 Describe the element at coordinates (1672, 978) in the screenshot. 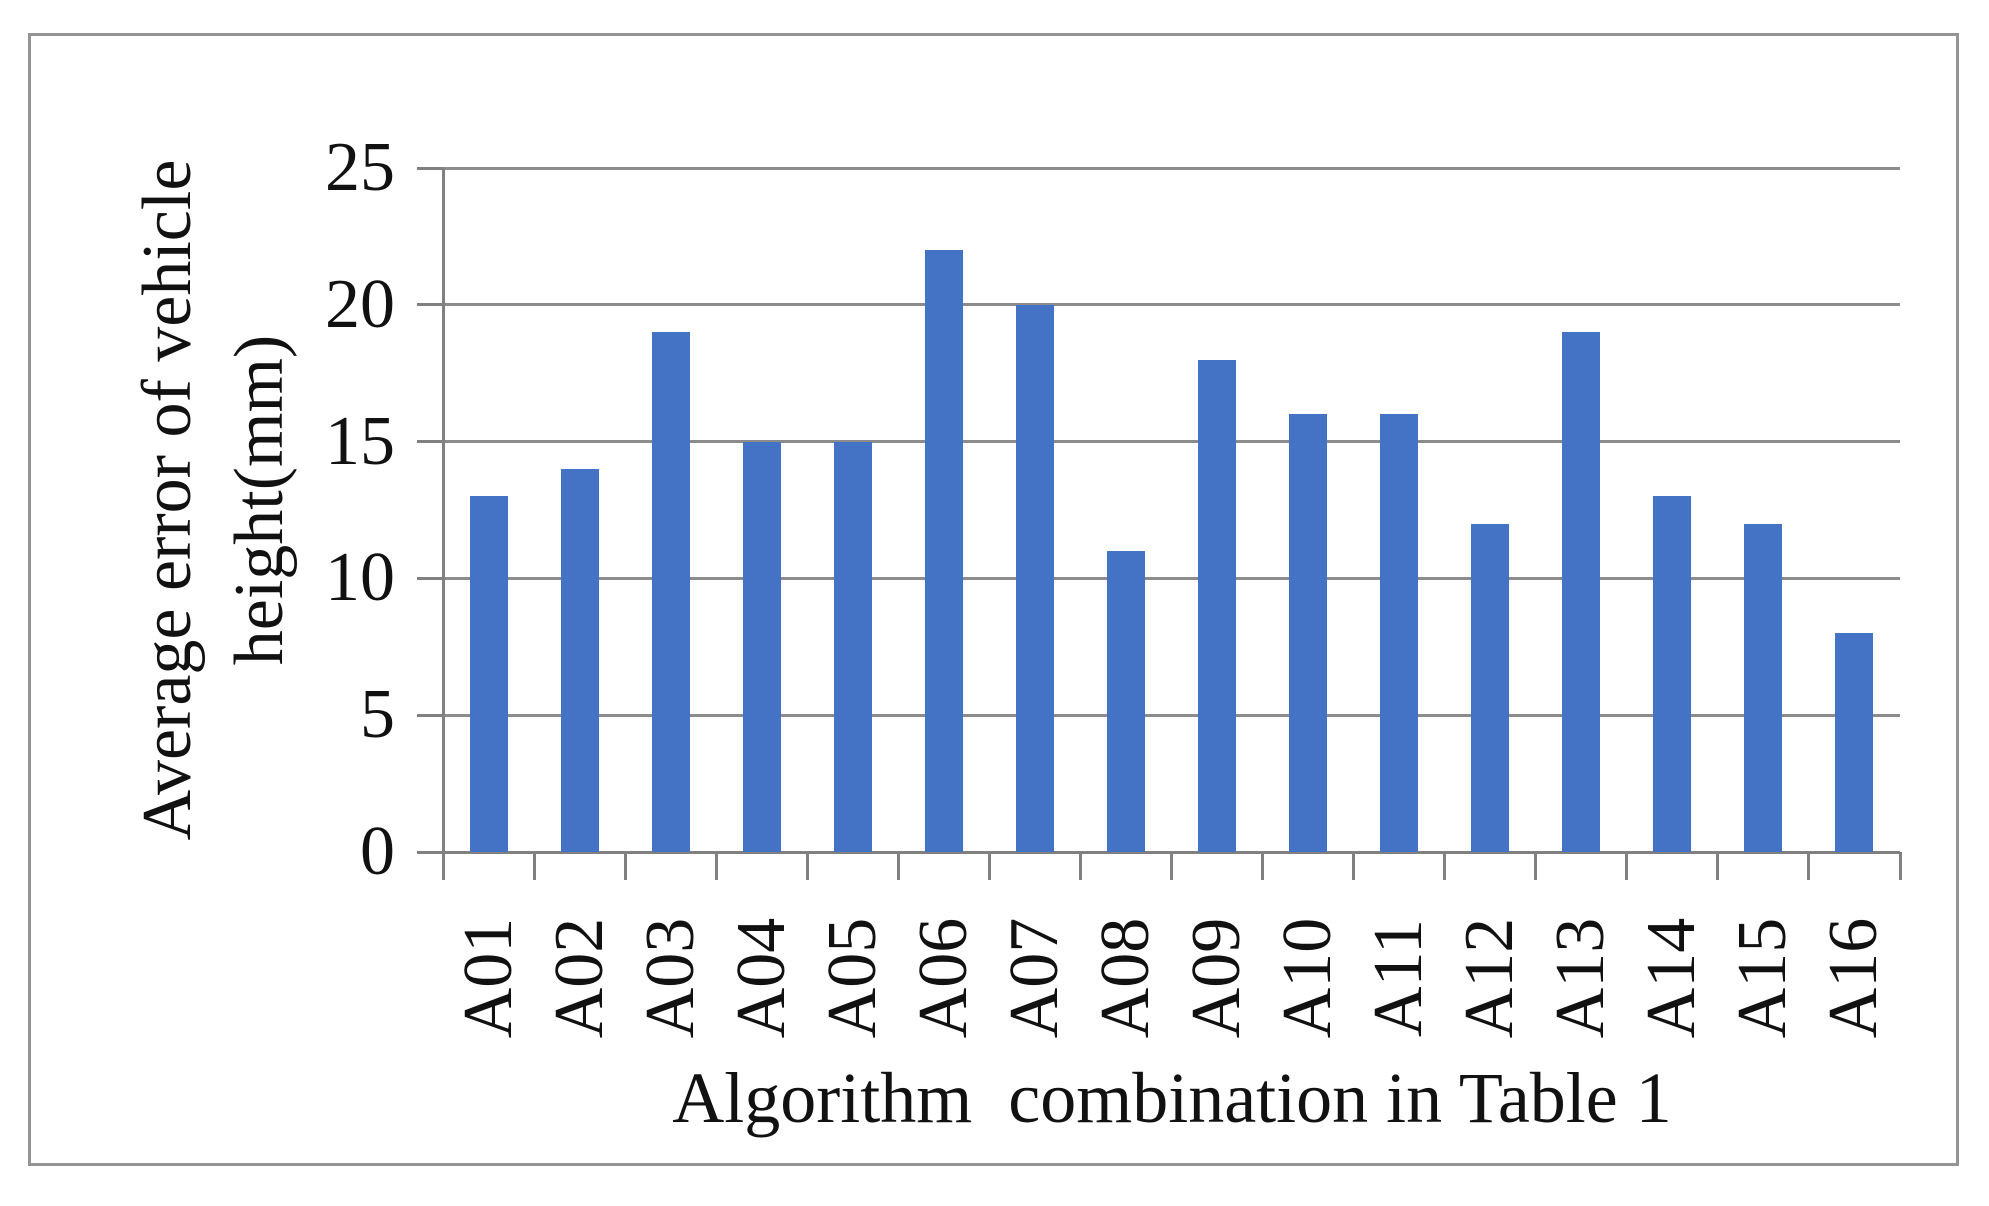

I see `x-tick-label-A14: A14` at that location.